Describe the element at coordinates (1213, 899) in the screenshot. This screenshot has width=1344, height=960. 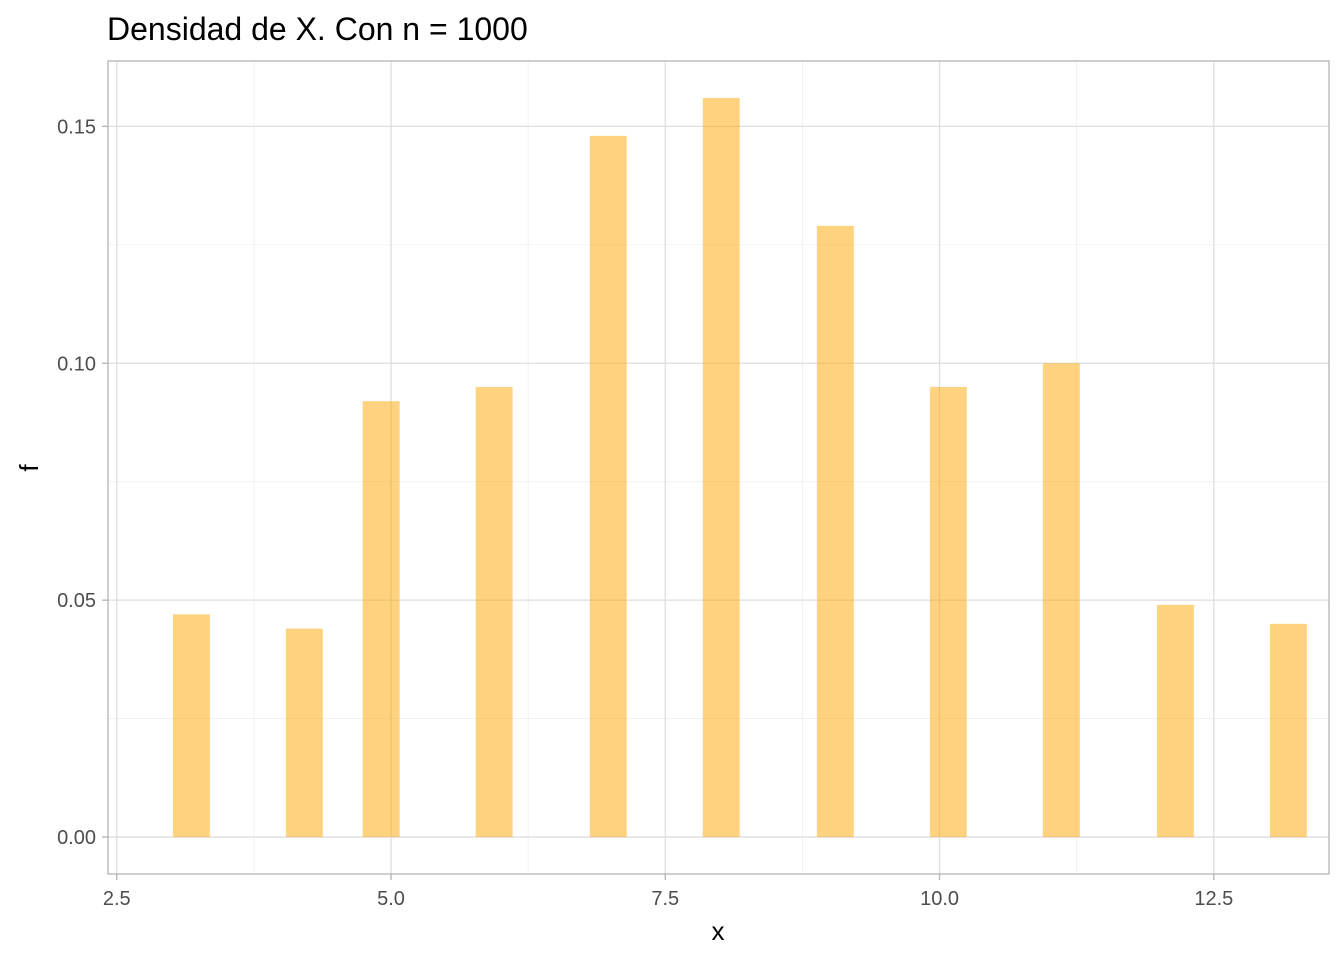
I see `x-tick-label: 12.5` at that location.